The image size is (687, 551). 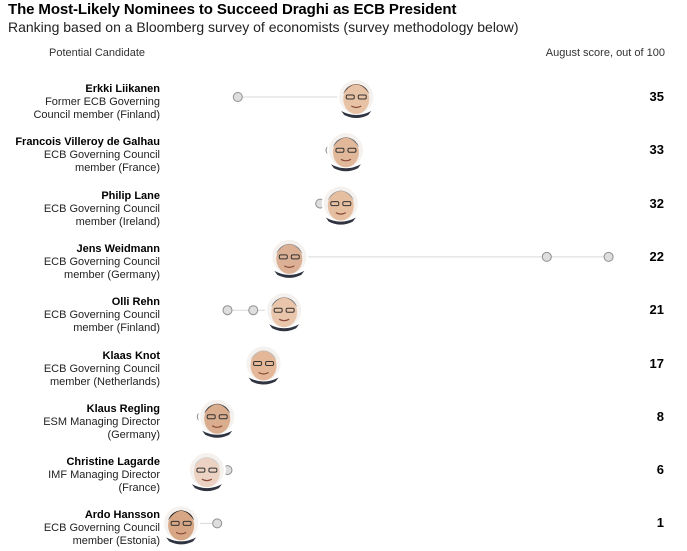 I want to click on candidate-role: Council member (Finland), so click(x=96, y=115).